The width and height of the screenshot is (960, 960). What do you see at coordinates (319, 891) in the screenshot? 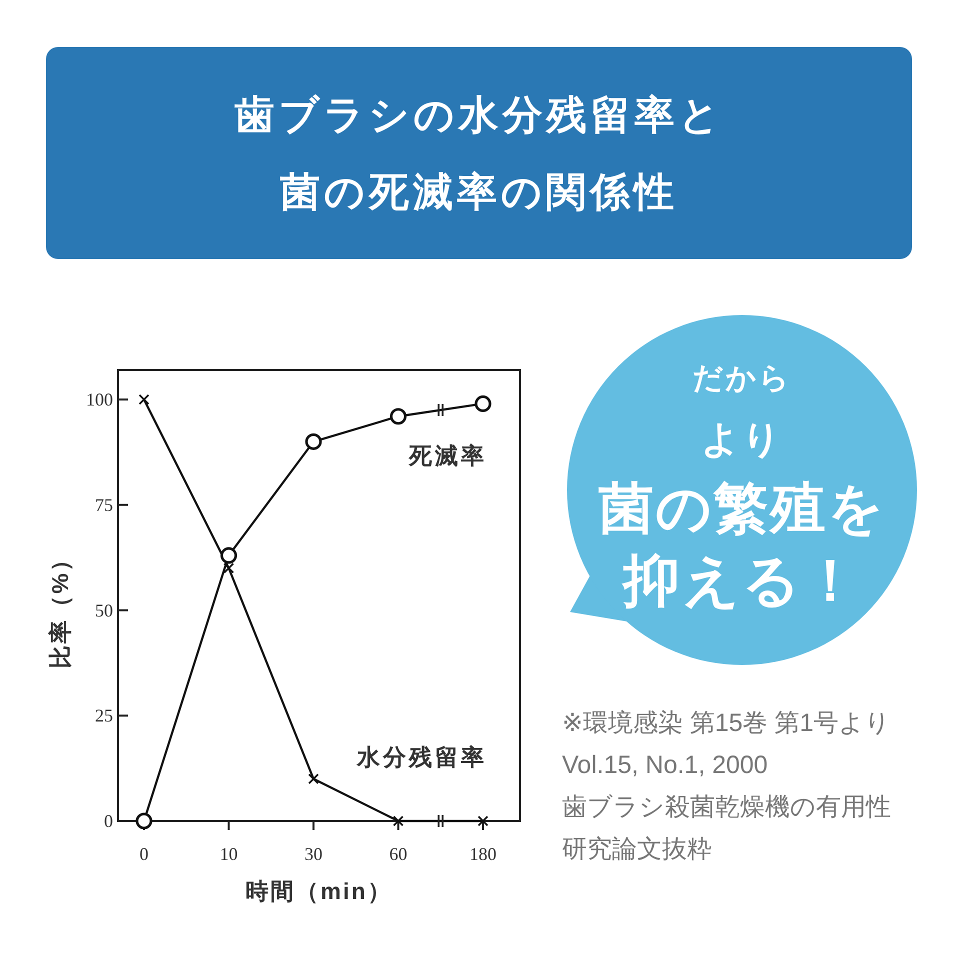
I see `x-axis-title: 時間（min）` at bounding box center [319, 891].